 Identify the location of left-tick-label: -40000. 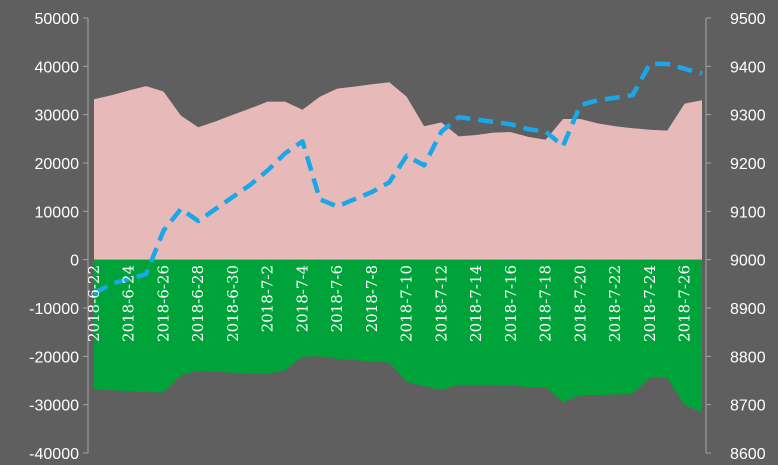
(54, 454).